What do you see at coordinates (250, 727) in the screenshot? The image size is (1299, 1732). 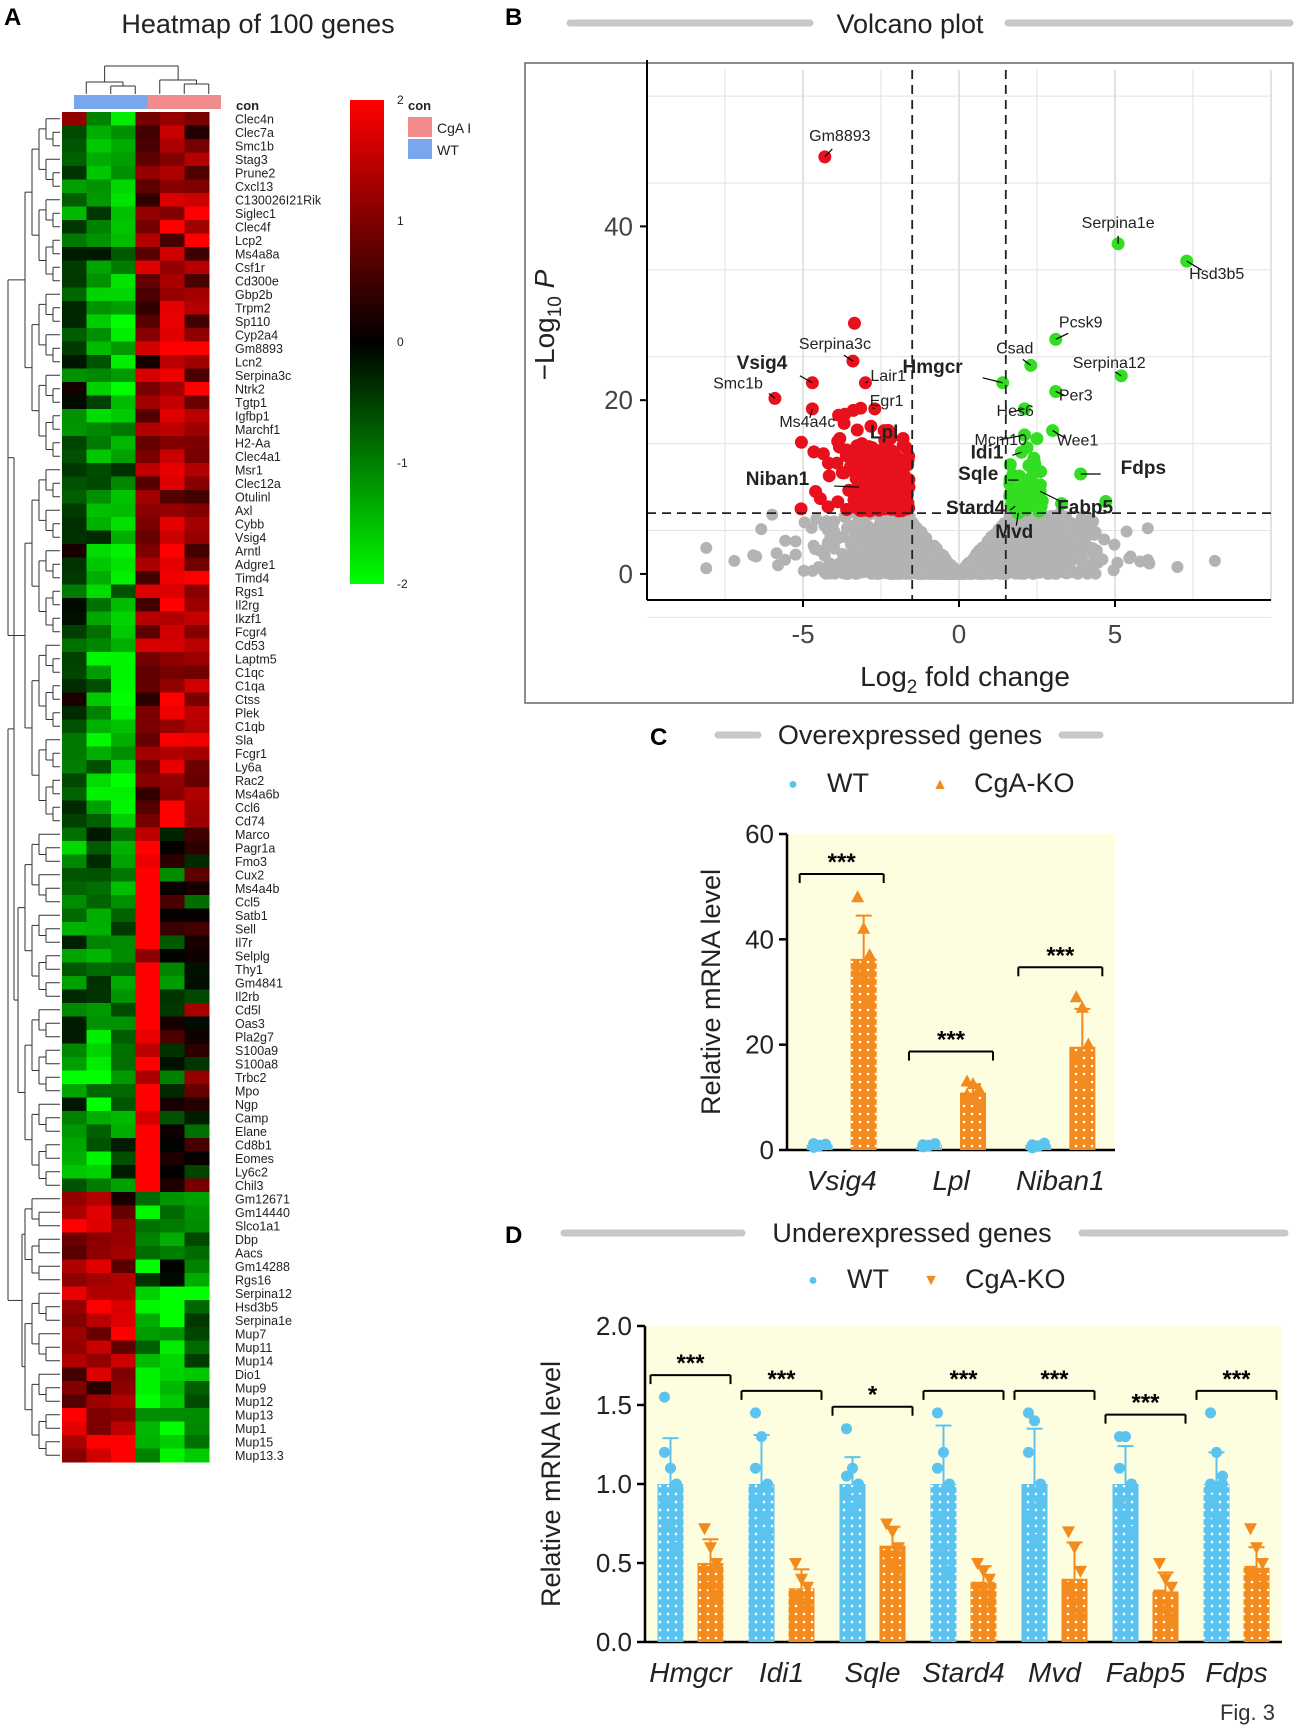 I see `gene-label: C1qb` at bounding box center [250, 727].